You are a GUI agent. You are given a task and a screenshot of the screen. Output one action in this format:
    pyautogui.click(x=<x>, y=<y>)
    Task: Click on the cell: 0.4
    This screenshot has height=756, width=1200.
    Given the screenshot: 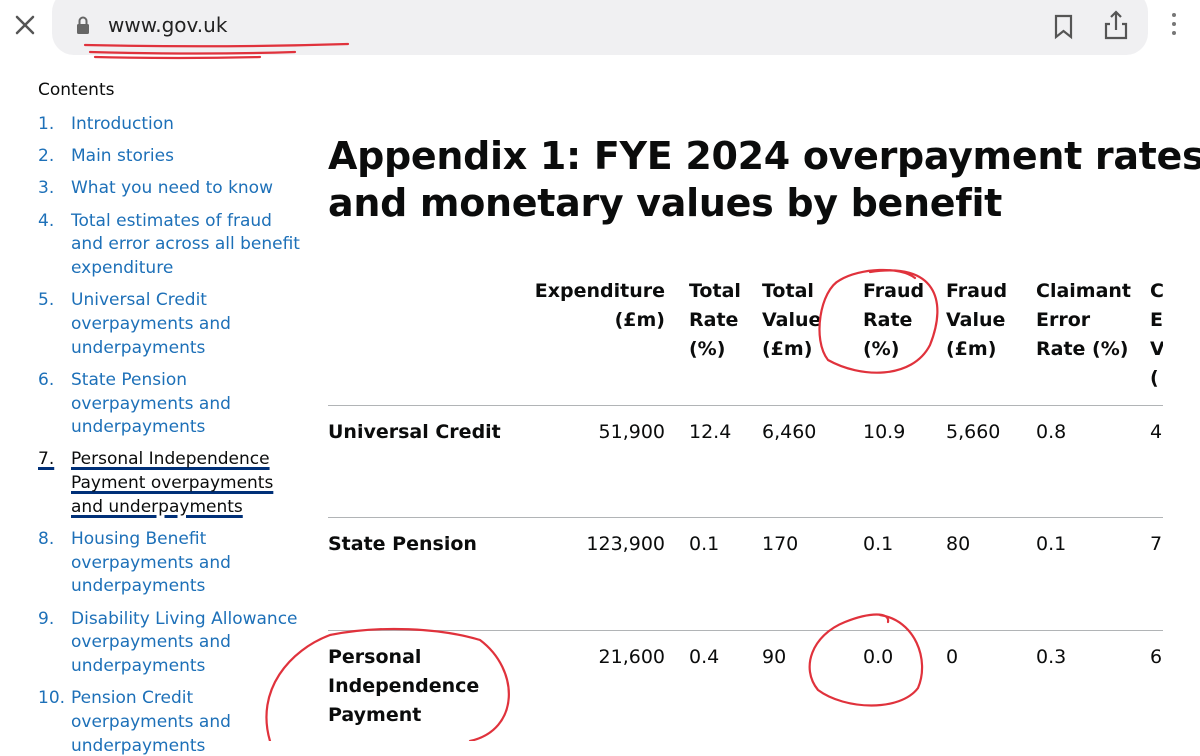 What is the action you would take?
    pyautogui.click(x=704, y=657)
    